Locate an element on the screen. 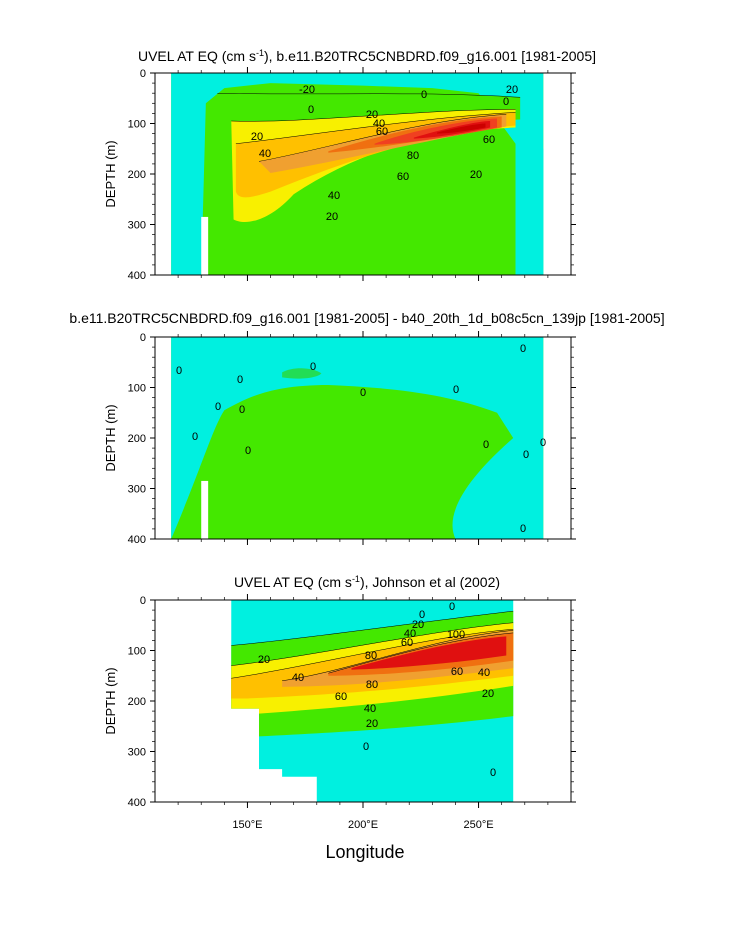 This screenshot has height=945, width=733. x-tick-label: 250°E is located at coordinates (479, 825).